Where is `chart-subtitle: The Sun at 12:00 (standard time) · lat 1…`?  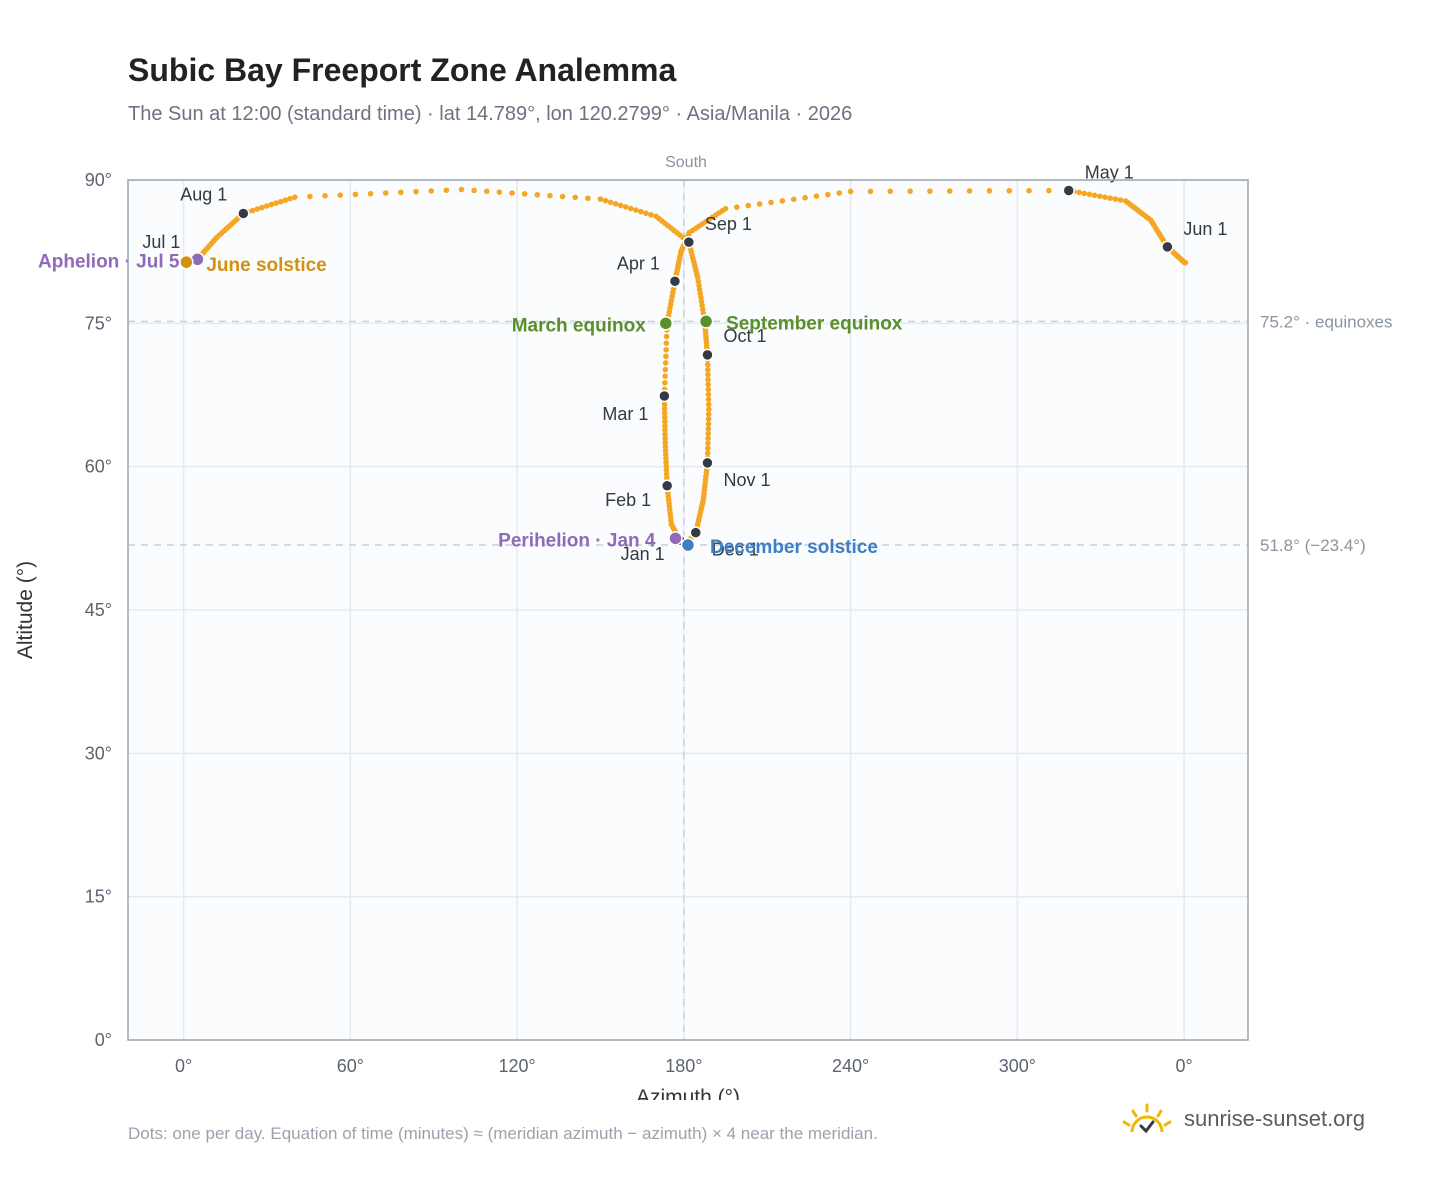 chart-subtitle: The Sun at 12:00 (standard time) · lat 1… is located at coordinates (490, 114).